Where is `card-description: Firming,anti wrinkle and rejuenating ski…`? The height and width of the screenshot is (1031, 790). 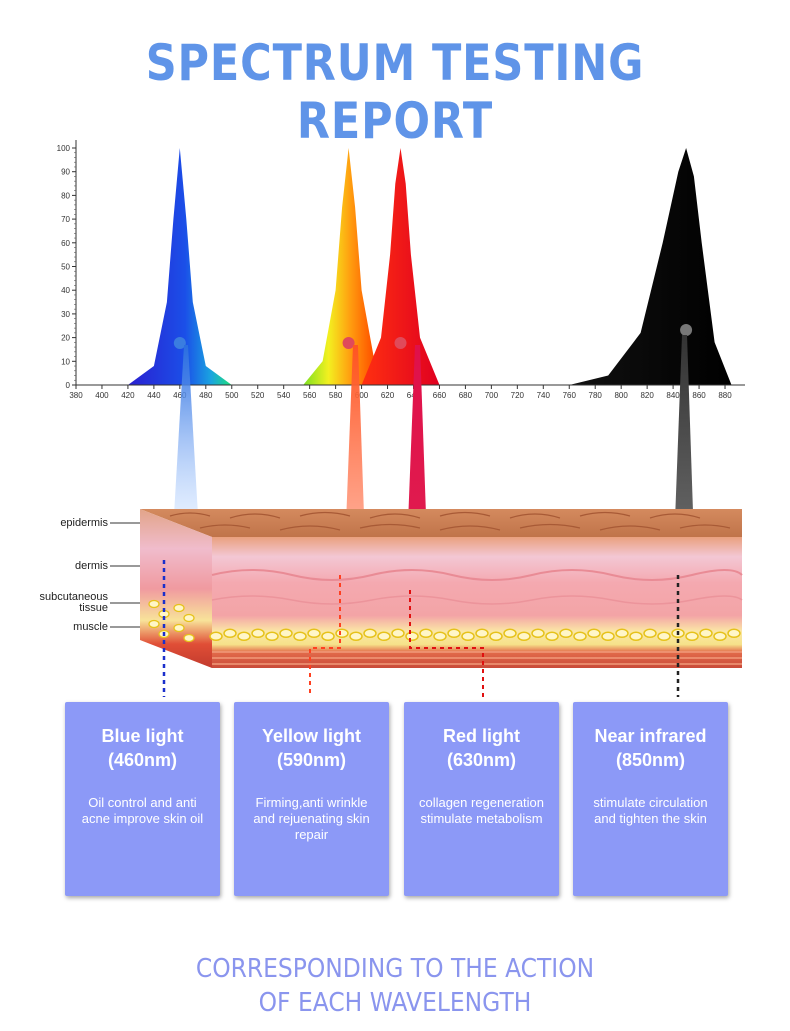
card-description: Firming,anti wrinkle and rejuenating ski… is located at coordinates (311, 818).